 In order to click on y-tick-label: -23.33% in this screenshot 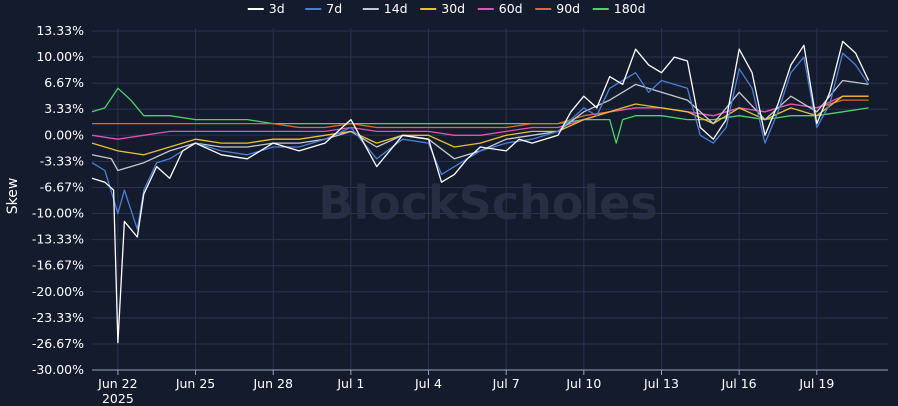, I will do `click(58, 317)`.